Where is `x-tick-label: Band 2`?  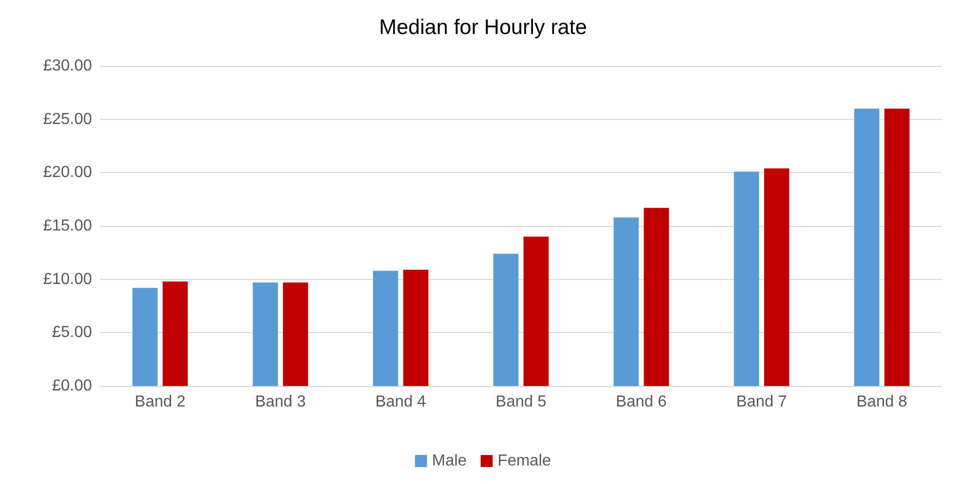 x-tick-label: Band 2 is located at coordinates (160, 402).